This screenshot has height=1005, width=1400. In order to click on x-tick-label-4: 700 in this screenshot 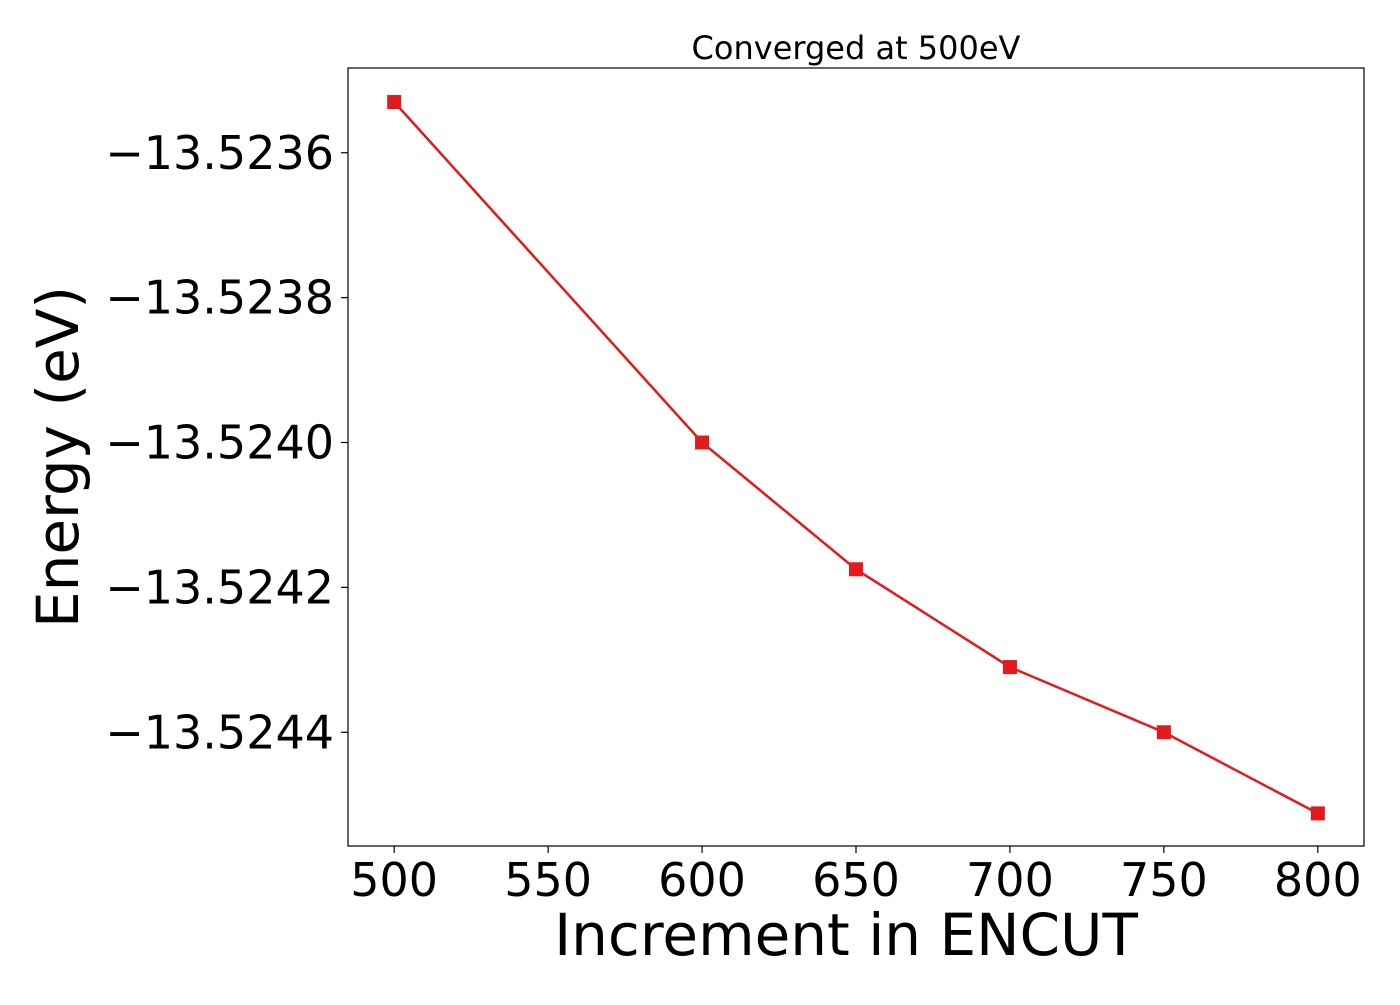, I will do `click(1010, 880)`.